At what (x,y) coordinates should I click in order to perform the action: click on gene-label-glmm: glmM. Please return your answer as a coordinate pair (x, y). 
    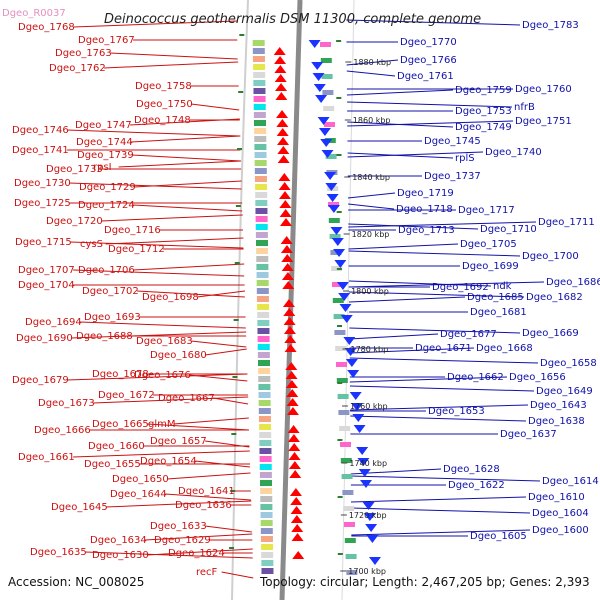
    Looking at the image, I should click on (162, 424).